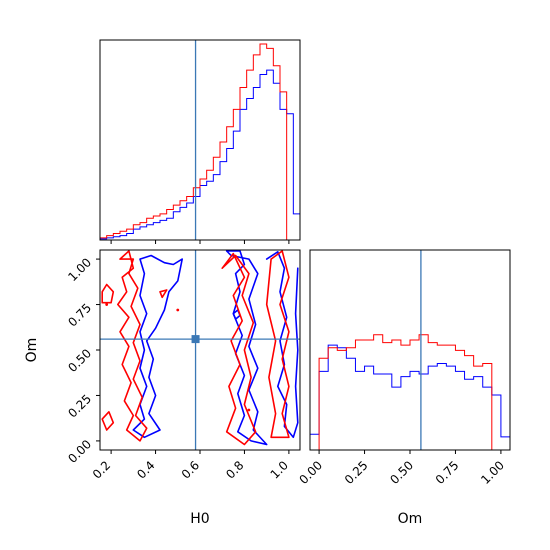 The image size is (550, 550). I want to click on h0-tick-label-0: 0.2, so click(101, 469).